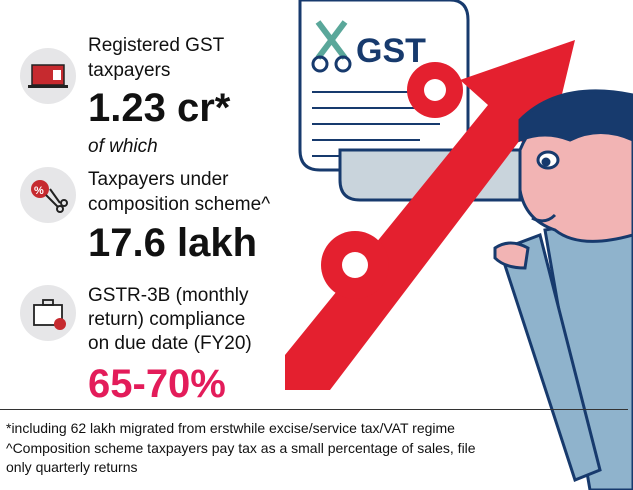  Describe the element at coordinates (314, 409) in the screenshot. I see `divider` at that location.